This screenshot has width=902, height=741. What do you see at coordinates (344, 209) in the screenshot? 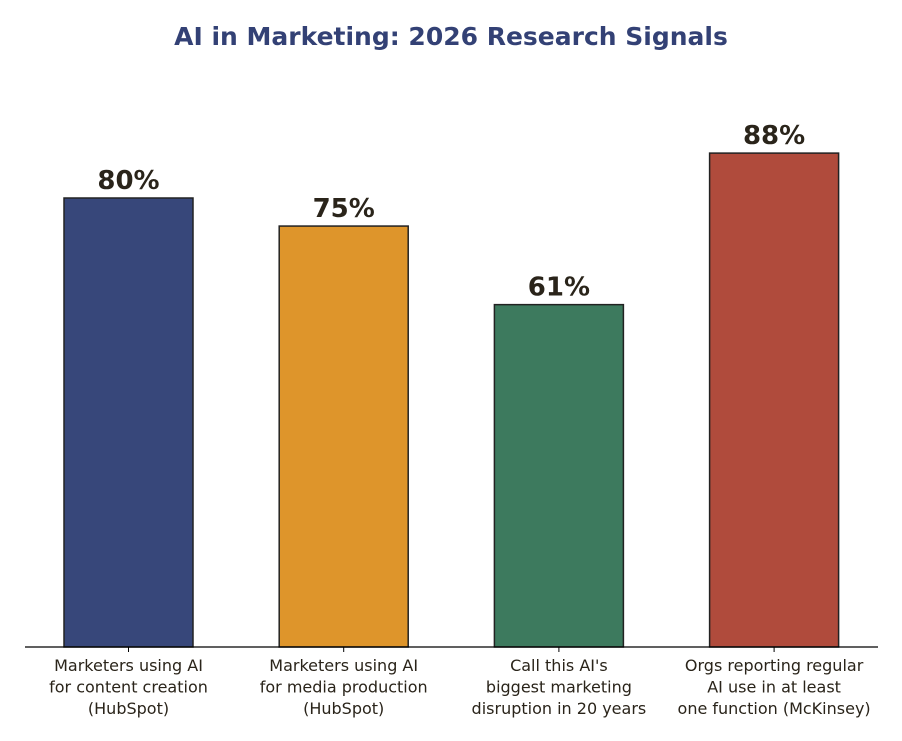
I see `value-label-2: 75%` at bounding box center [344, 209].